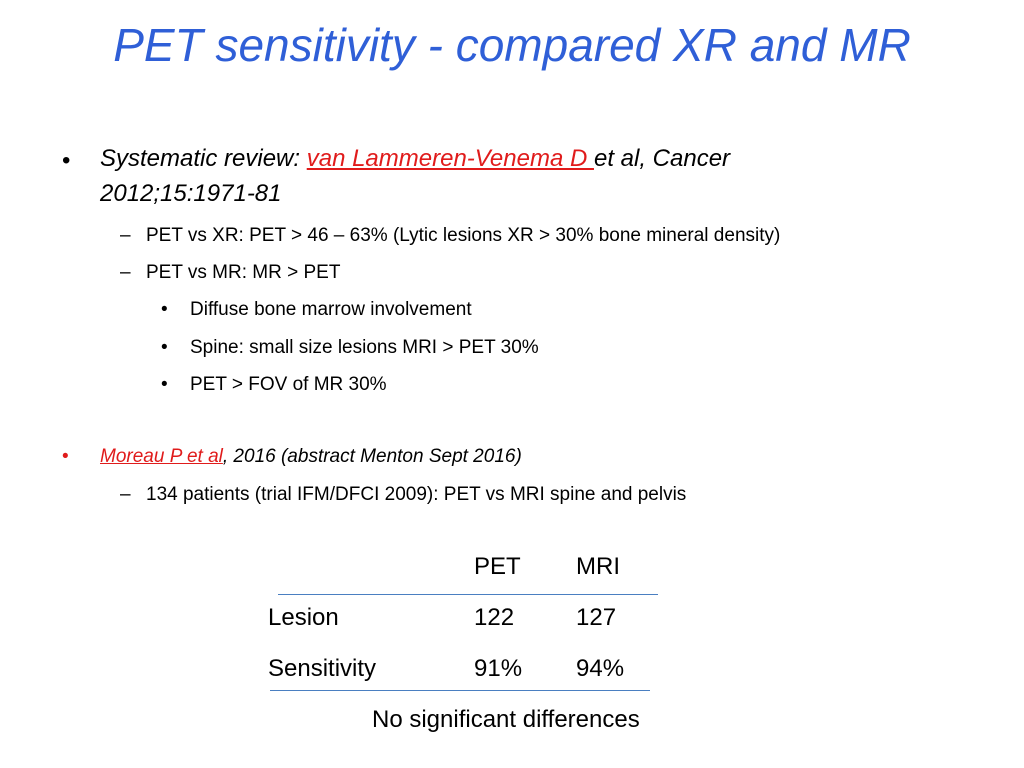 Image resolution: width=1024 pixels, height=768 pixels. I want to click on sub-sub-bullet: Spine: small size lesions MRI > PET 30%, so click(364, 347).